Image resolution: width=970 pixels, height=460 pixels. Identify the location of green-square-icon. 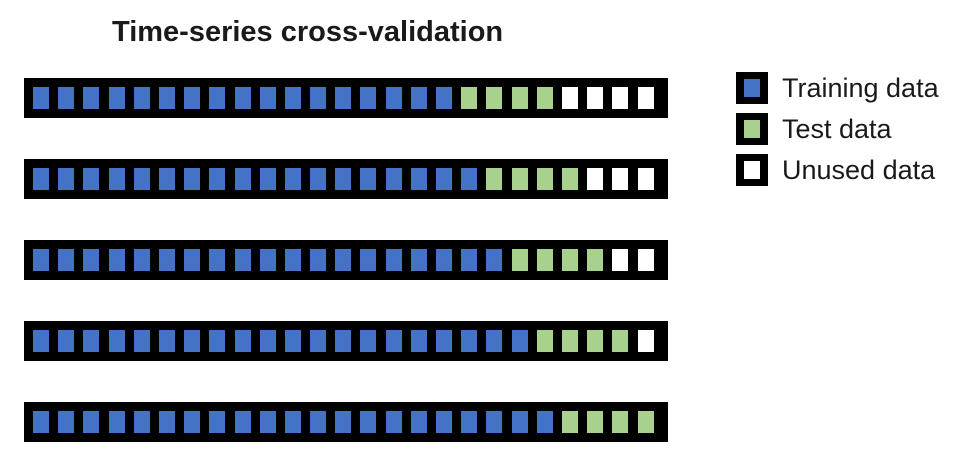
(752, 129).